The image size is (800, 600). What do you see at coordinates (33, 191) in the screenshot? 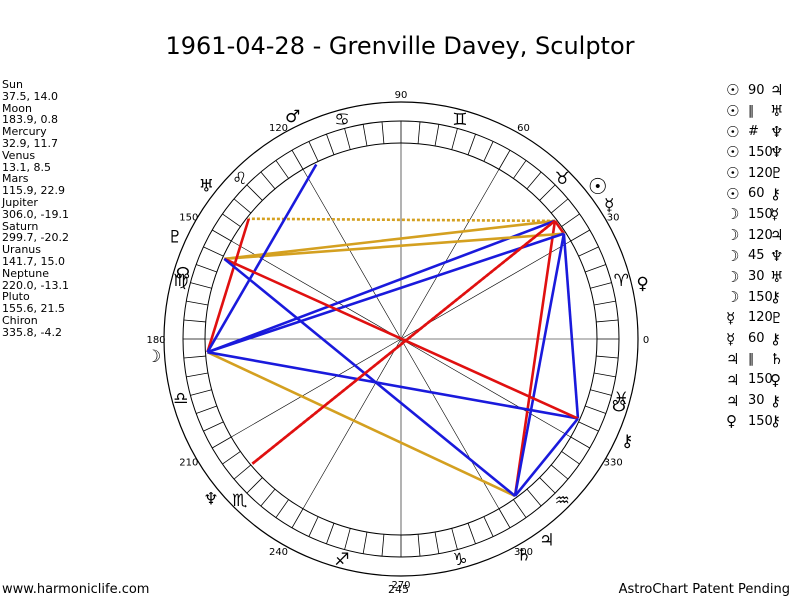
I see `planet-coords: 115.9, 22.9` at bounding box center [33, 191].